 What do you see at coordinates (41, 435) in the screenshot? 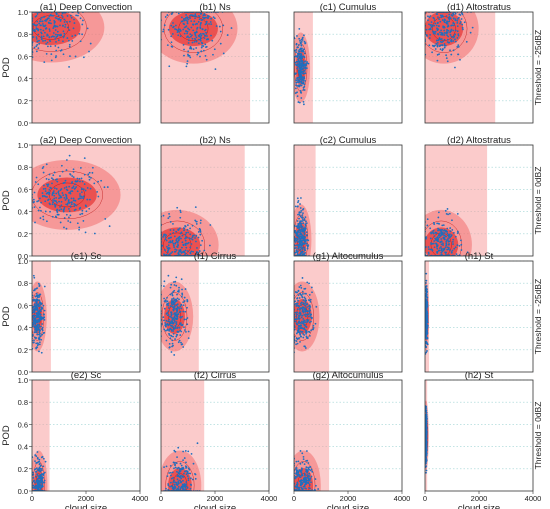
I see `plot-area` at bounding box center [41, 435].